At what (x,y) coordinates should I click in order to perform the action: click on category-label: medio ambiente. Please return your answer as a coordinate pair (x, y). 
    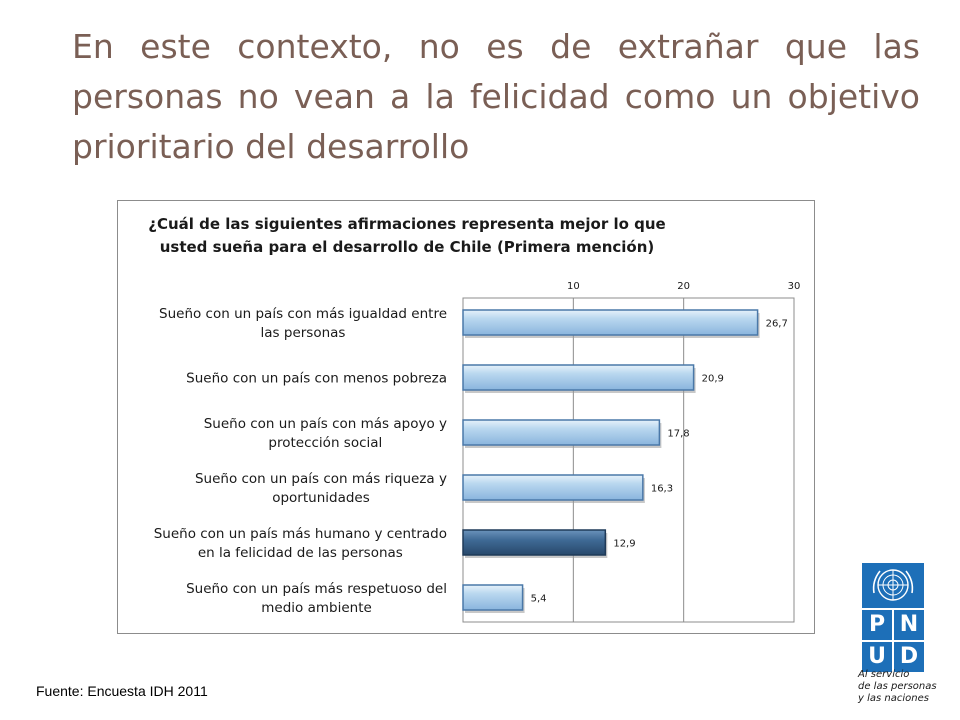
    Looking at the image, I should click on (316, 608).